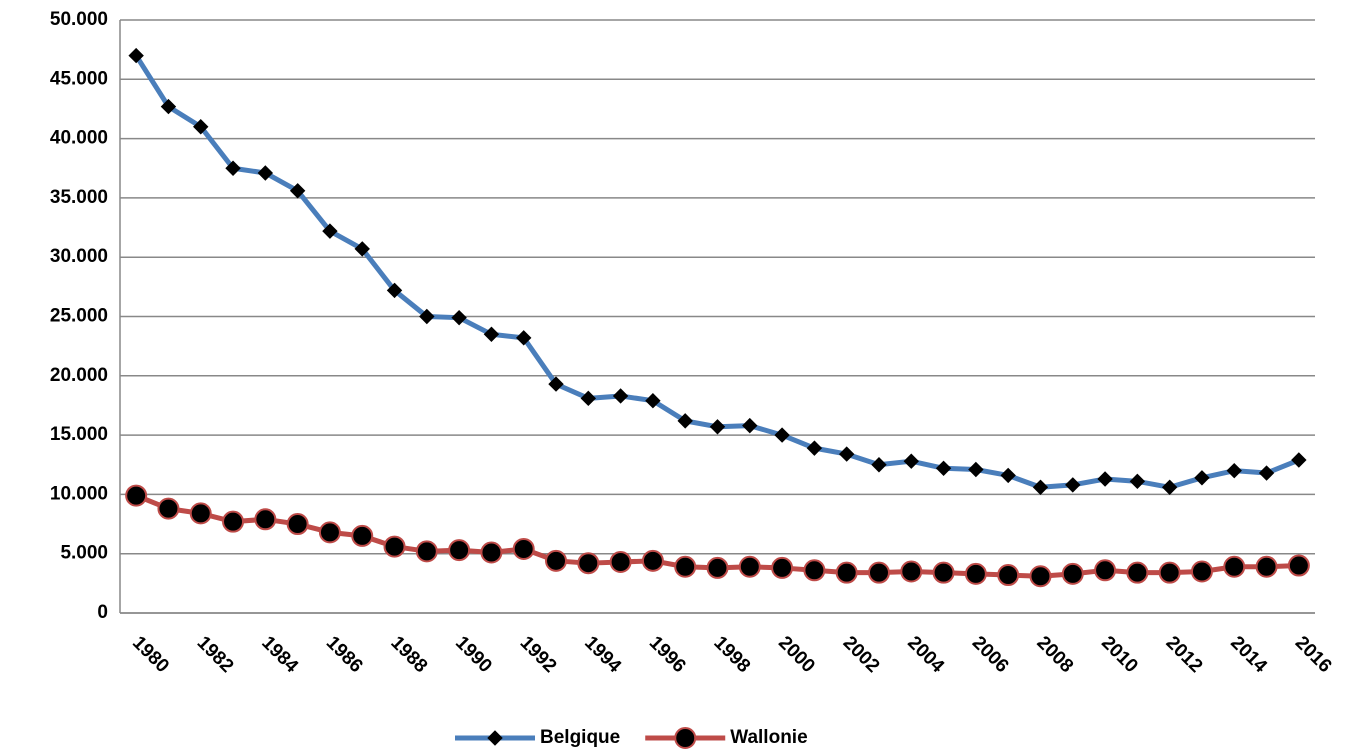 The width and height of the screenshot is (1350, 752). Describe the element at coordinates (990, 654) in the screenshot. I see `x-tick-label: 2006` at that location.